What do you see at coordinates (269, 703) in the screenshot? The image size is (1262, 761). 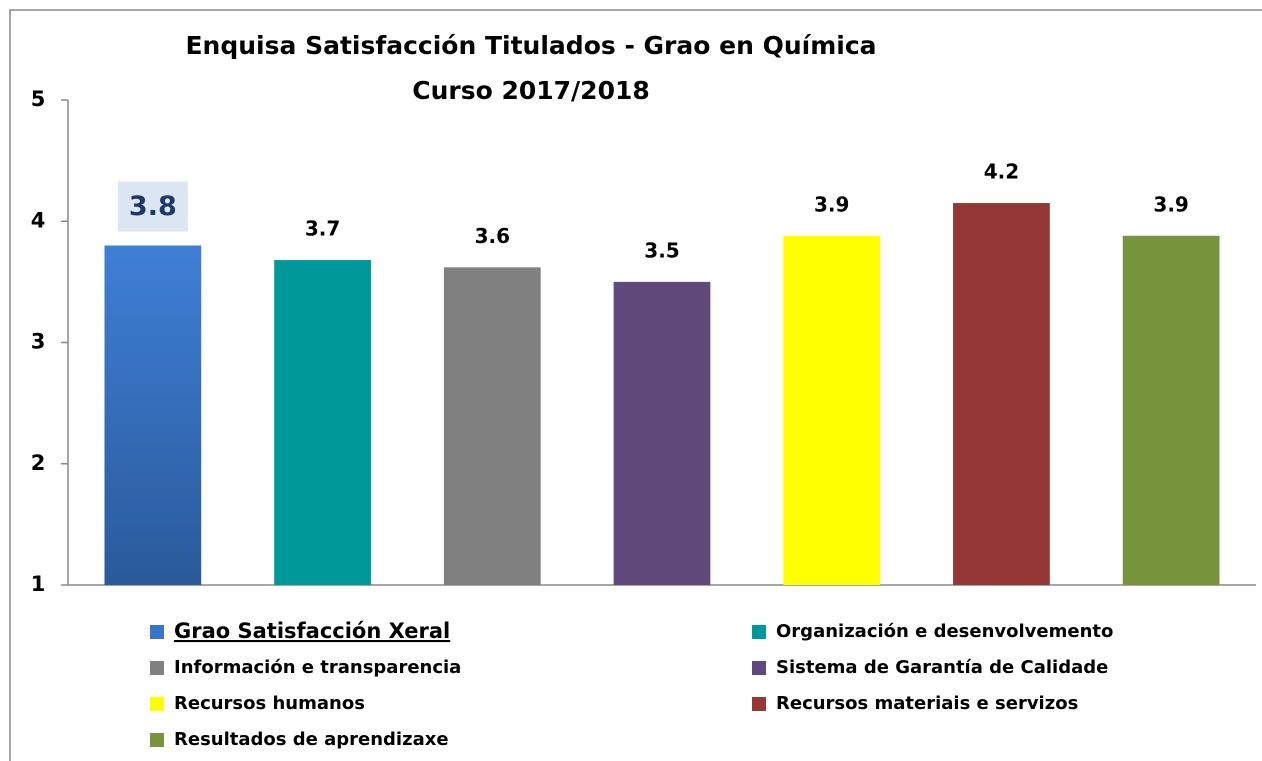 I see `legend-label: Recursos humanos` at bounding box center [269, 703].